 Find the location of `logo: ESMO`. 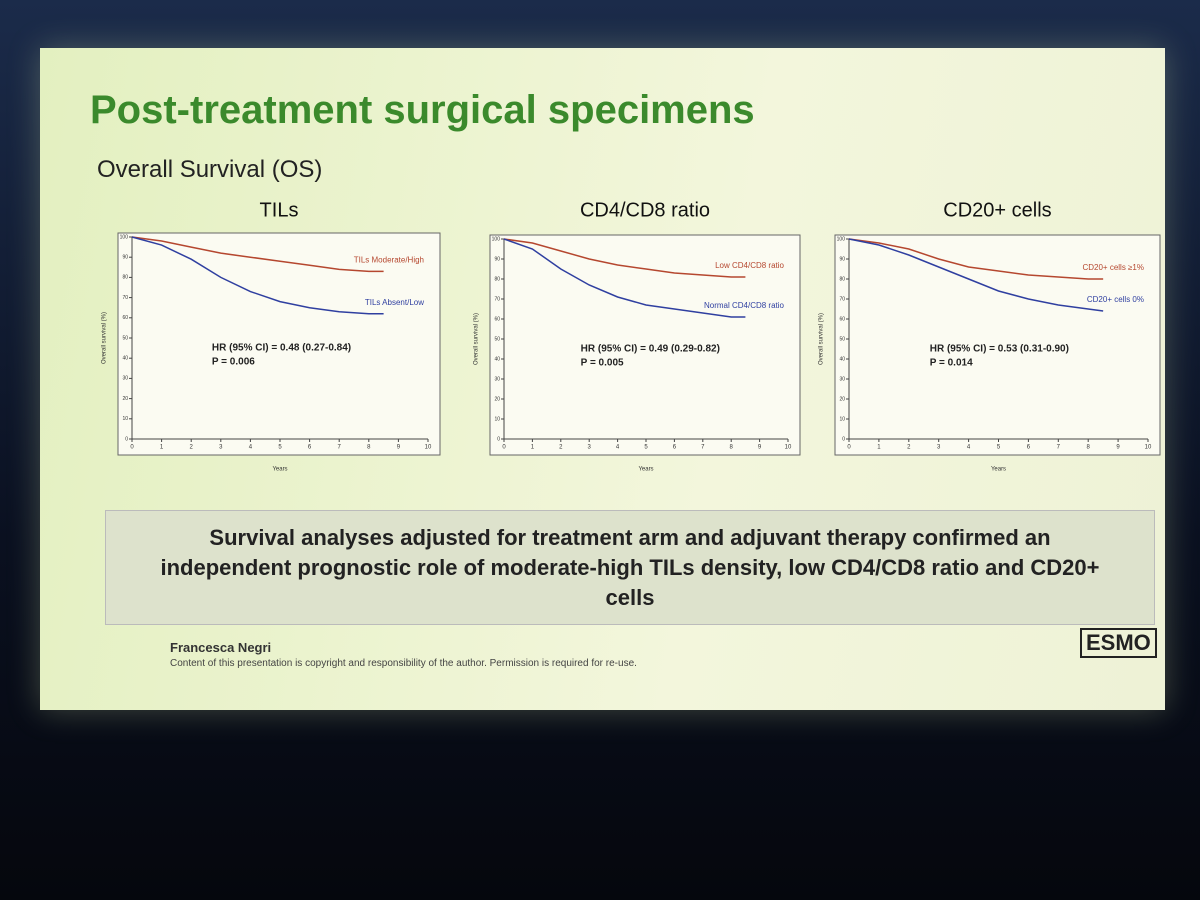

logo: ESMO is located at coordinates (1118, 643).